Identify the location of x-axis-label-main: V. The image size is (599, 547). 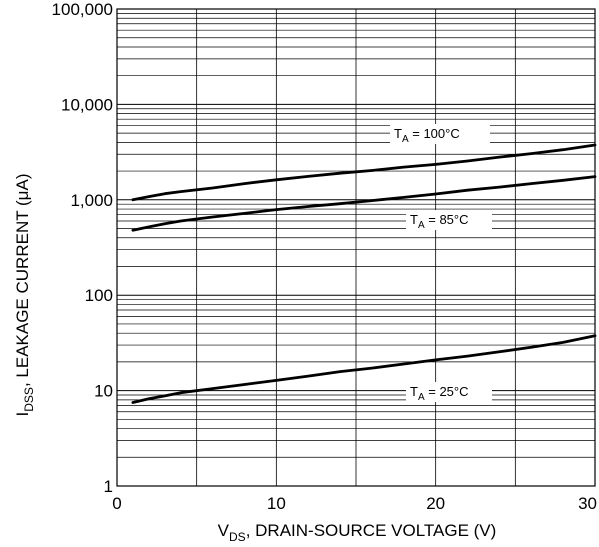
(224, 530).